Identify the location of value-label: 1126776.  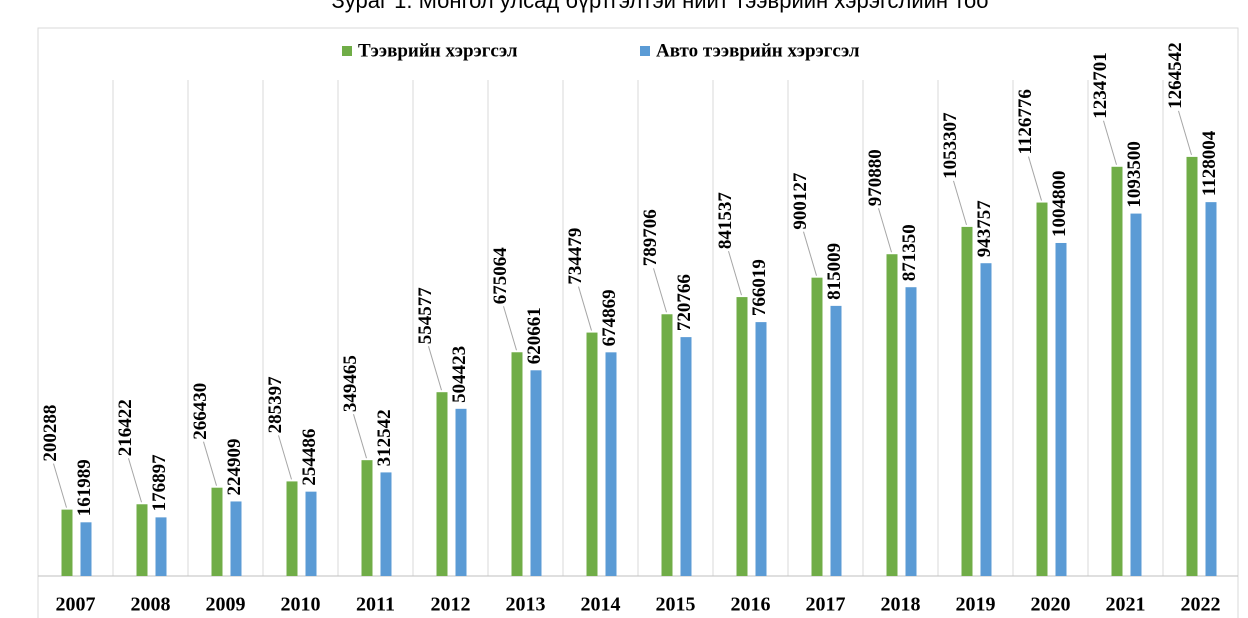
(1025, 121).